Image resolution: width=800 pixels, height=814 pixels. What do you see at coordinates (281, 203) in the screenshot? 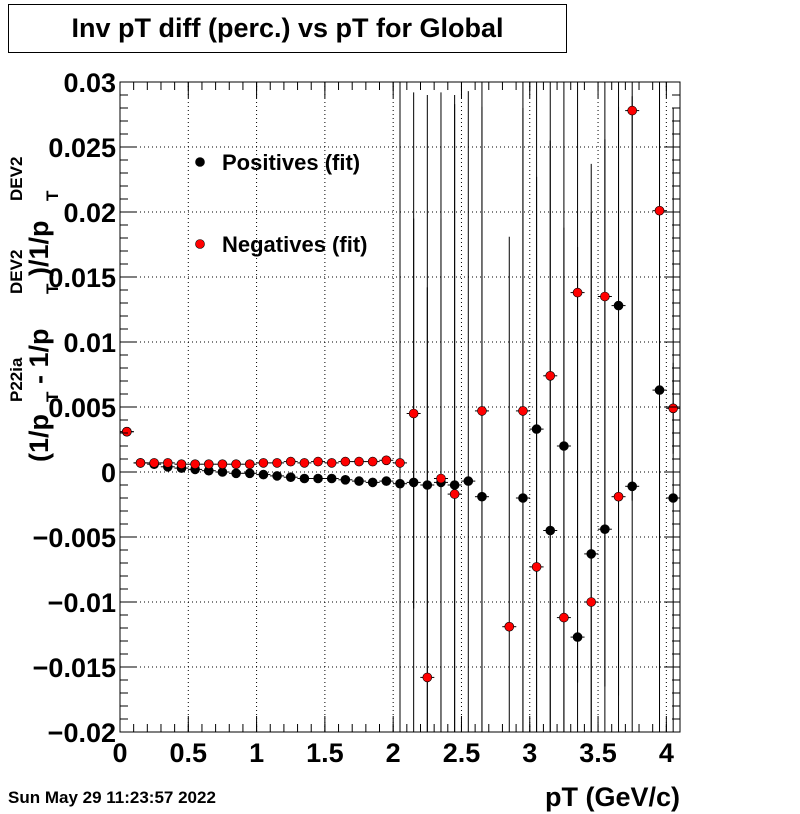
I see `legend: Positives (fit) Negatives (fit)` at bounding box center [281, 203].